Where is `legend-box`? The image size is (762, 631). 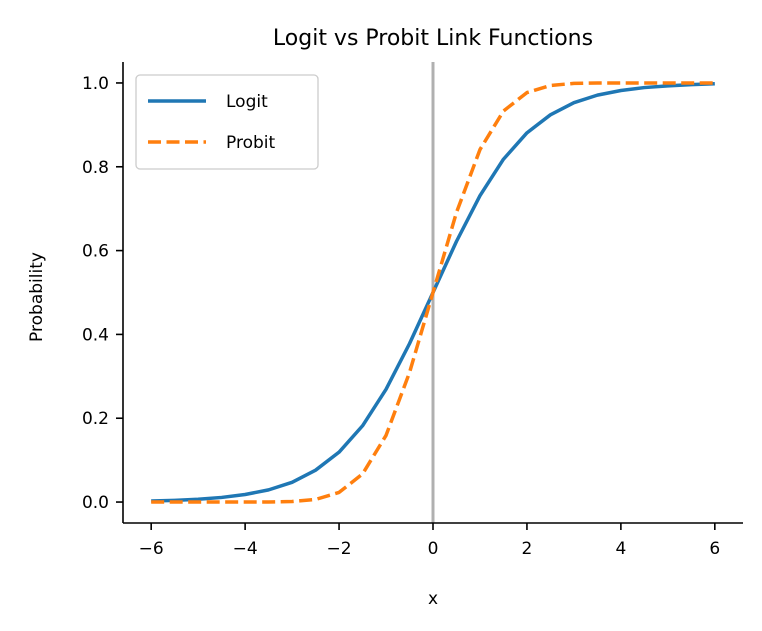
legend-box is located at coordinates (227, 122).